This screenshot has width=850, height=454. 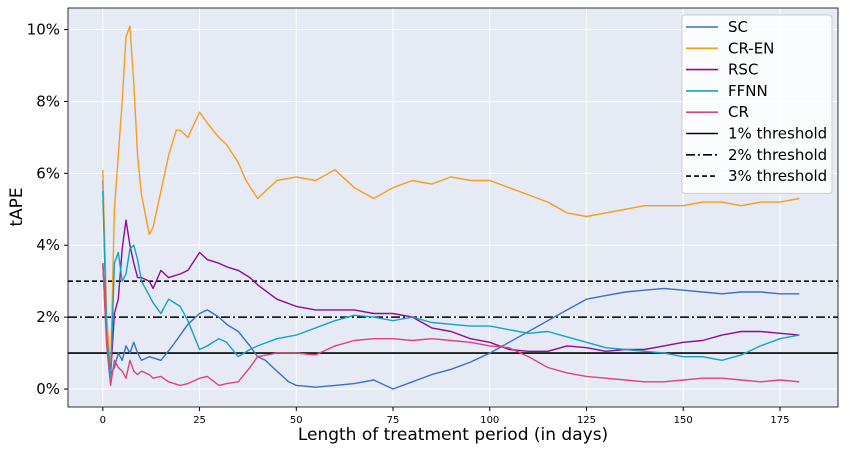 I want to click on y-tick-label: 8%, so click(x=48, y=101).